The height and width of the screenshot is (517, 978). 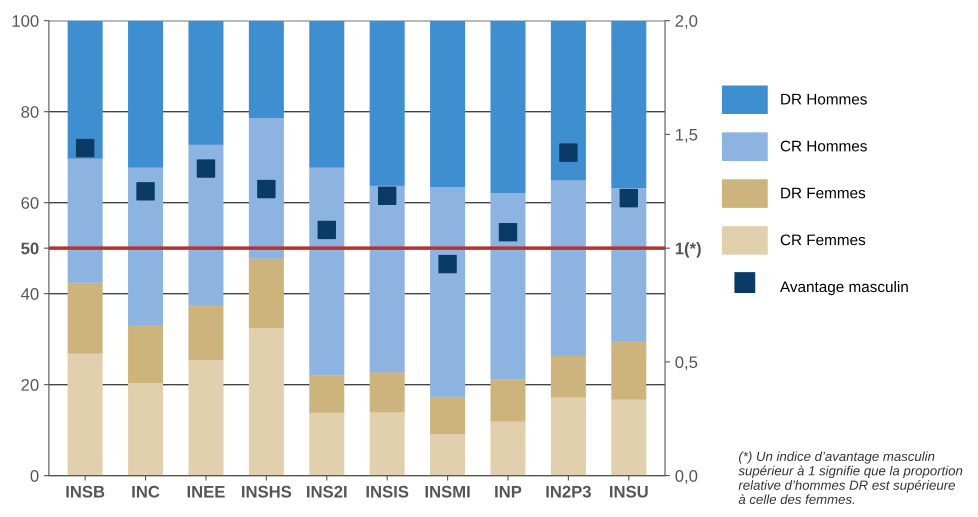 I want to click on x-tick-label: INSB, so click(x=85, y=492).